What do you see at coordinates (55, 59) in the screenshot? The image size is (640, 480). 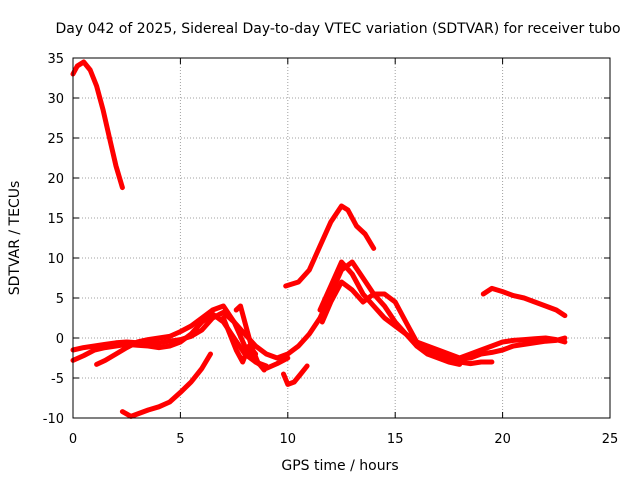 I see `y-tick-label: 35` at bounding box center [55, 59].